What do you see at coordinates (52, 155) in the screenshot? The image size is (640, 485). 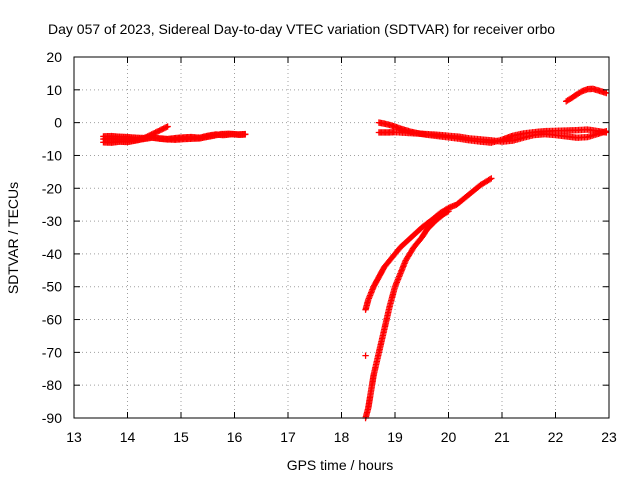 I see `y-tick-label: -10` at bounding box center [52, 155].